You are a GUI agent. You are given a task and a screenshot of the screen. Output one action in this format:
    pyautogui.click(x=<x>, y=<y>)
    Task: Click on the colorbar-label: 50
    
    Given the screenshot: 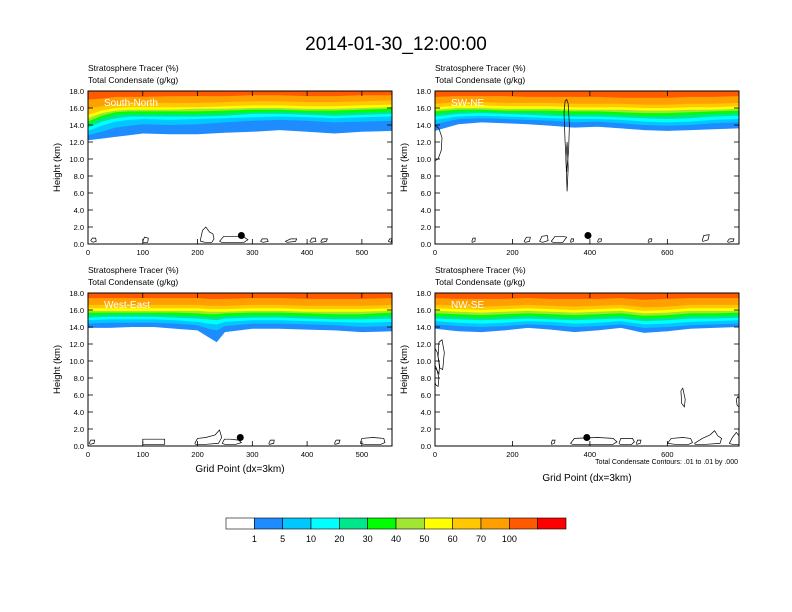 What is the action you would take?
    pyautogui.click(x=424, y=539)
    